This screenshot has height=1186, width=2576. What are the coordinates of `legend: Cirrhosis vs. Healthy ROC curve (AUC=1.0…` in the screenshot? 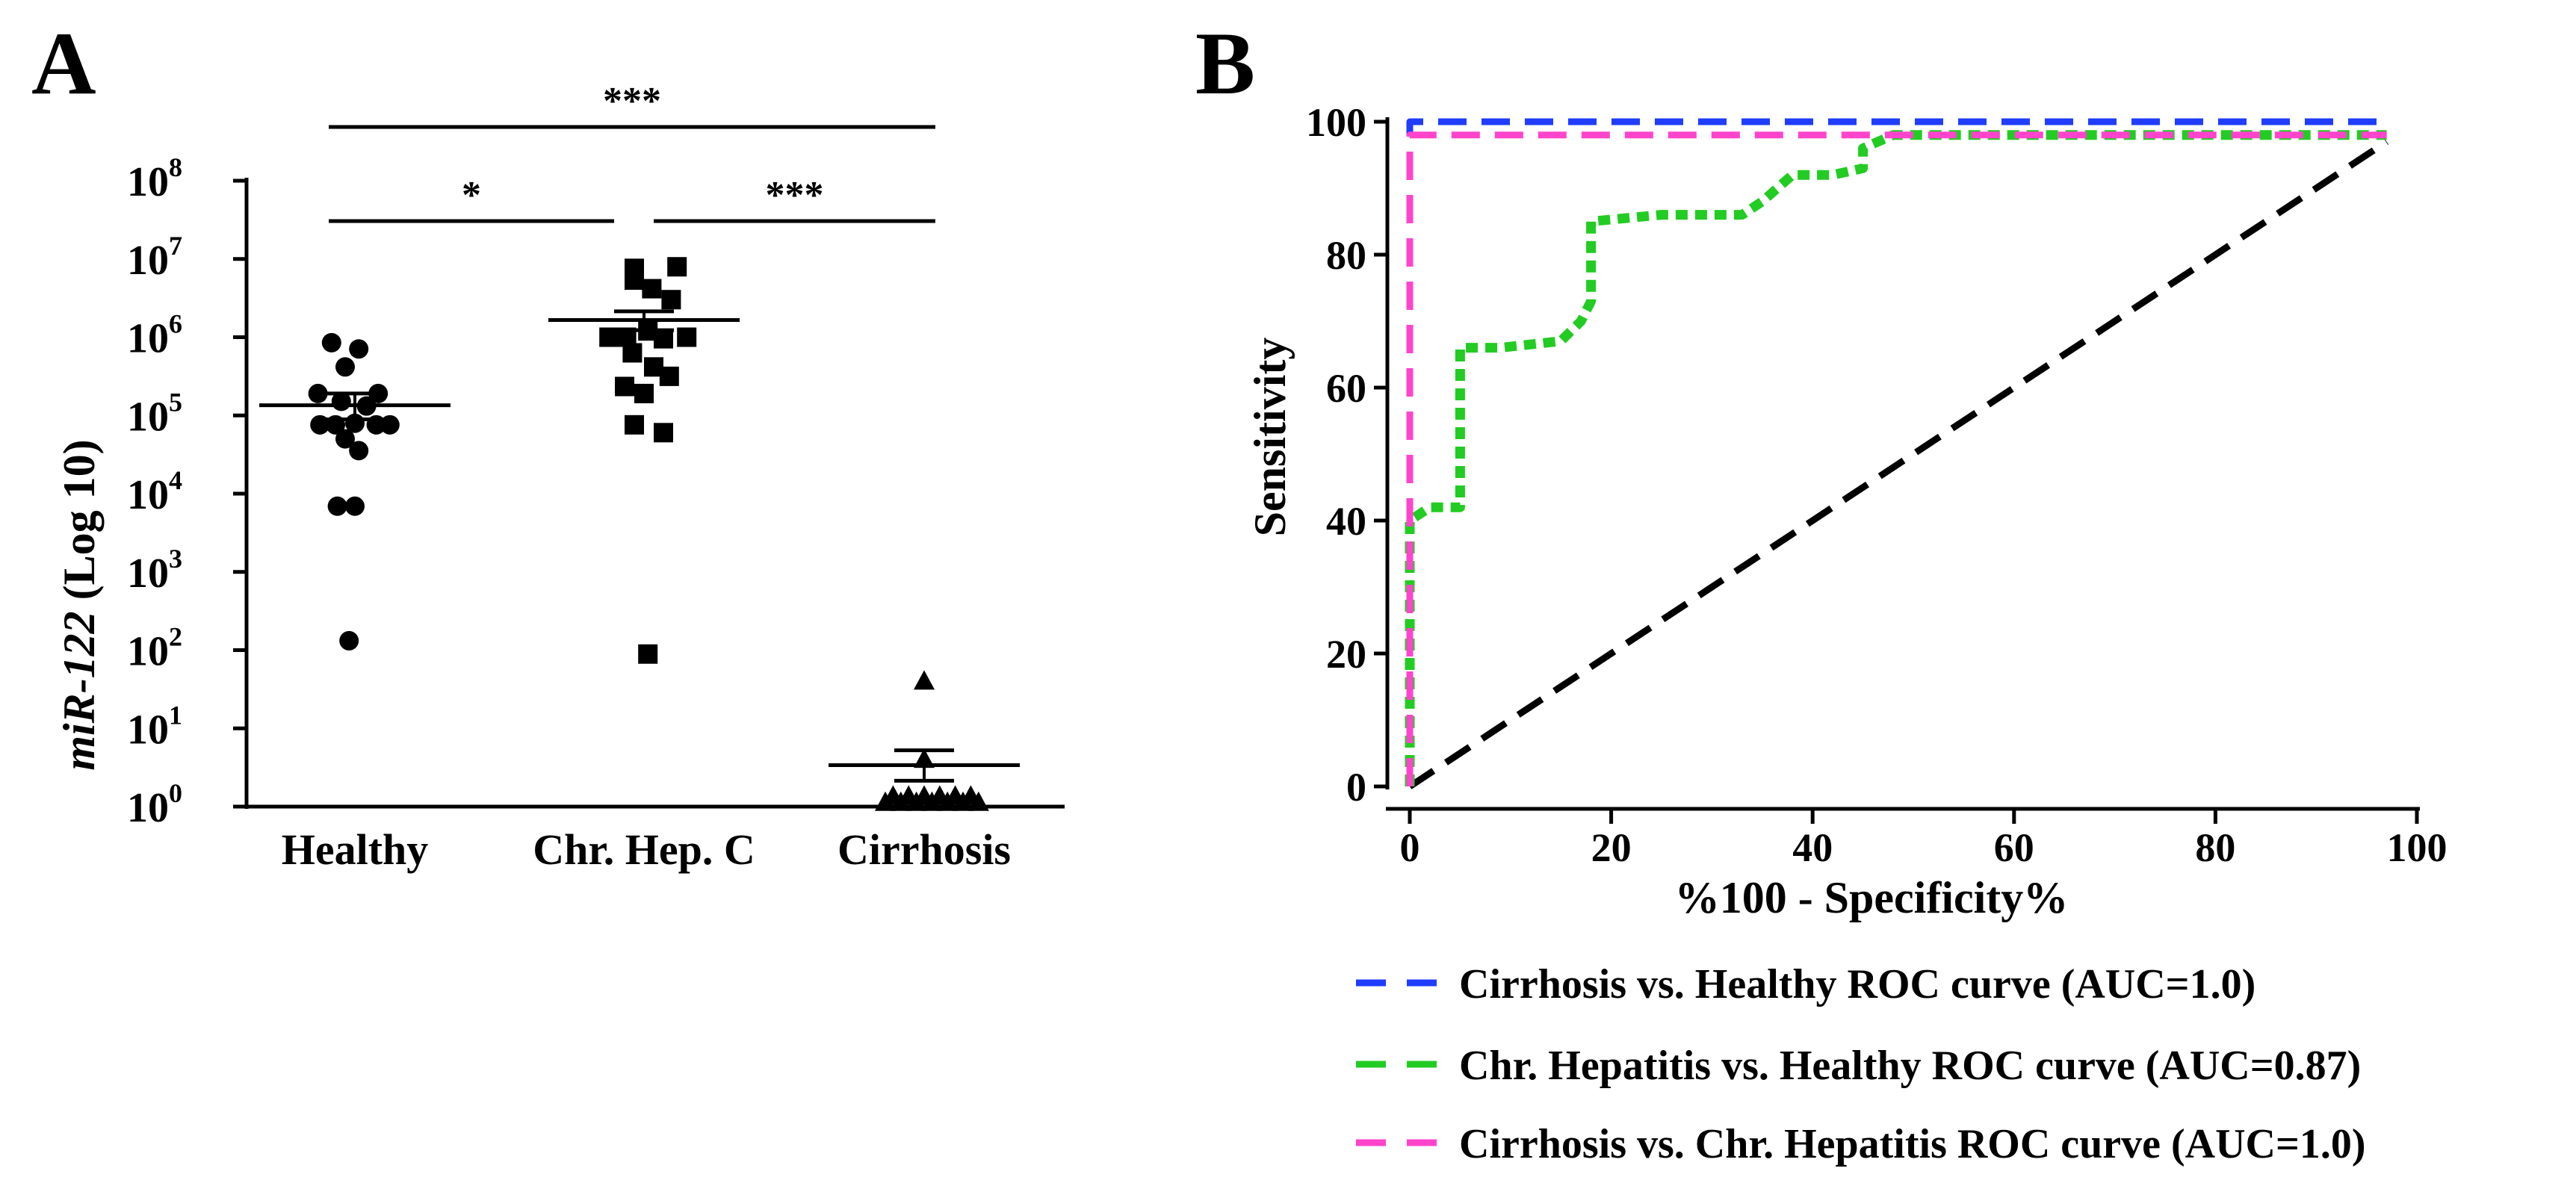 It's located at (1861, 1064).